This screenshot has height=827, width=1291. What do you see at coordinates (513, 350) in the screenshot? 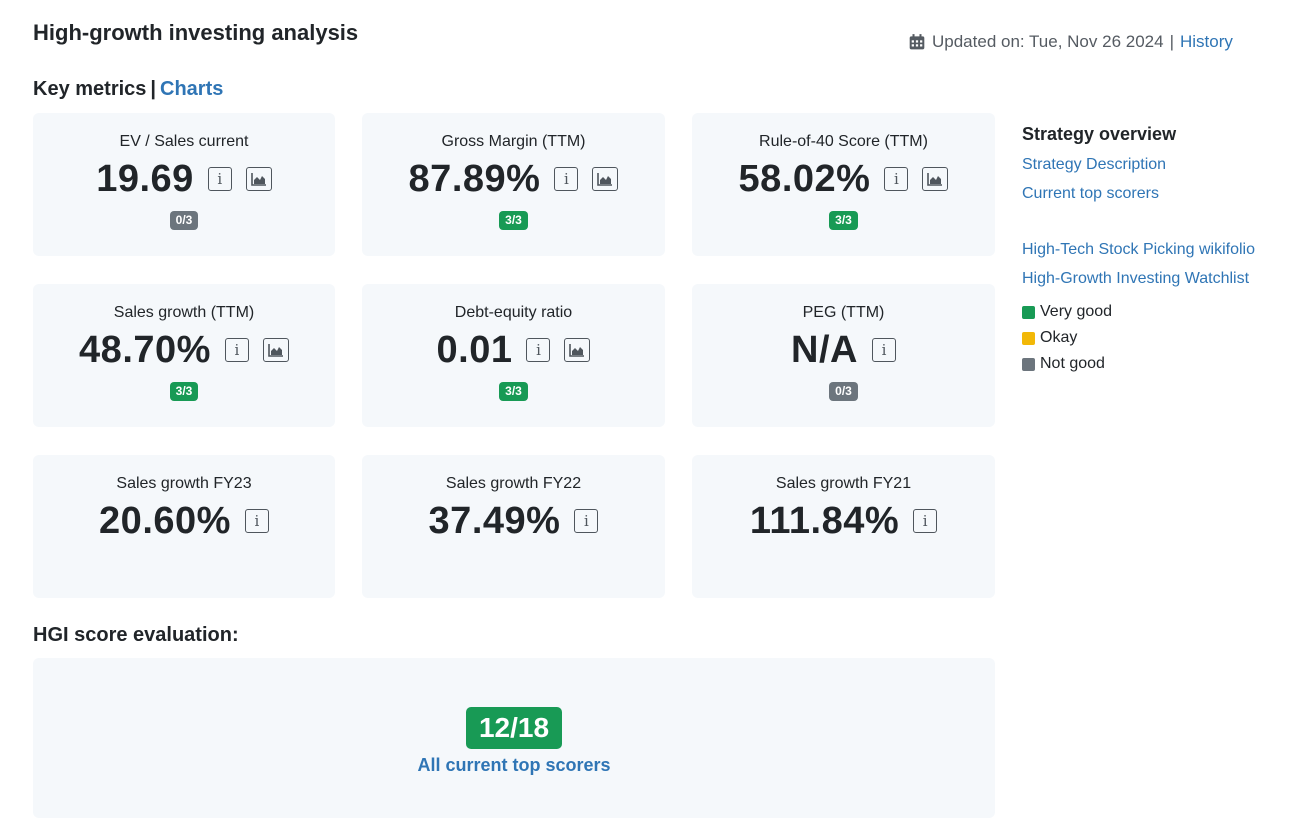
I see `metric-value-row: 0.01 i` at bounding box center [513, 350].